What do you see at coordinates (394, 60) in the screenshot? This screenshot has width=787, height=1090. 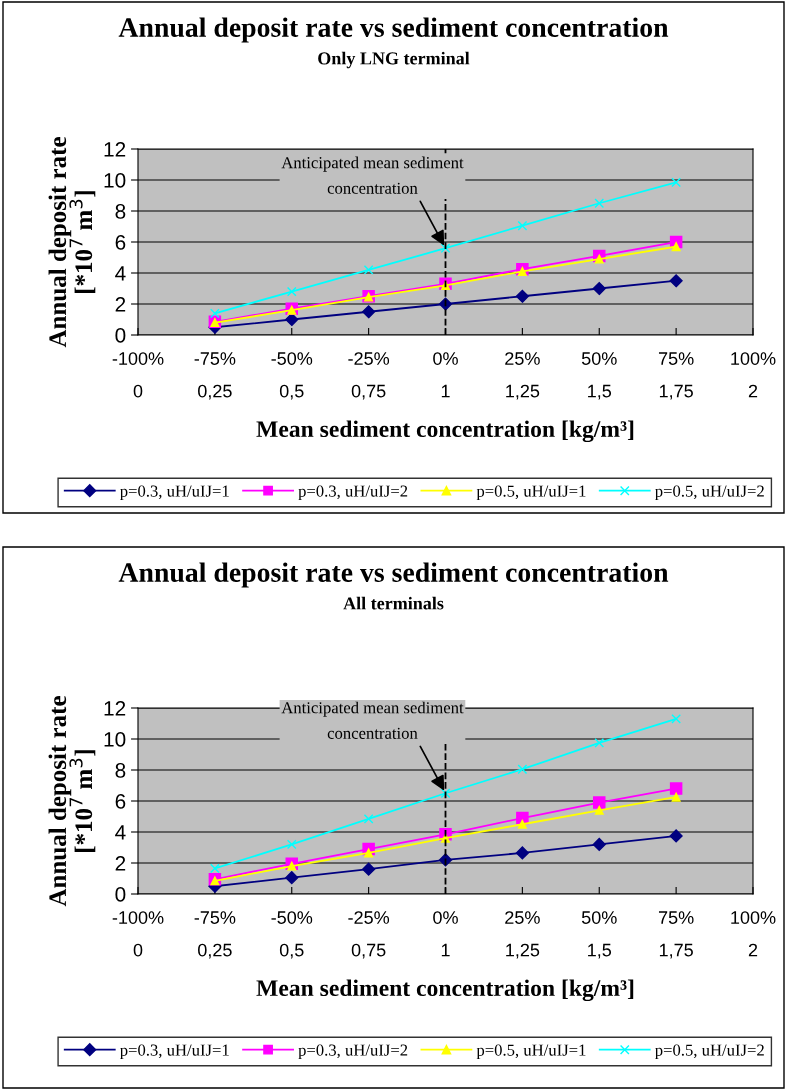 I see `chart-subtitle: Only LNG terminal` at bounding box center [394, 60].